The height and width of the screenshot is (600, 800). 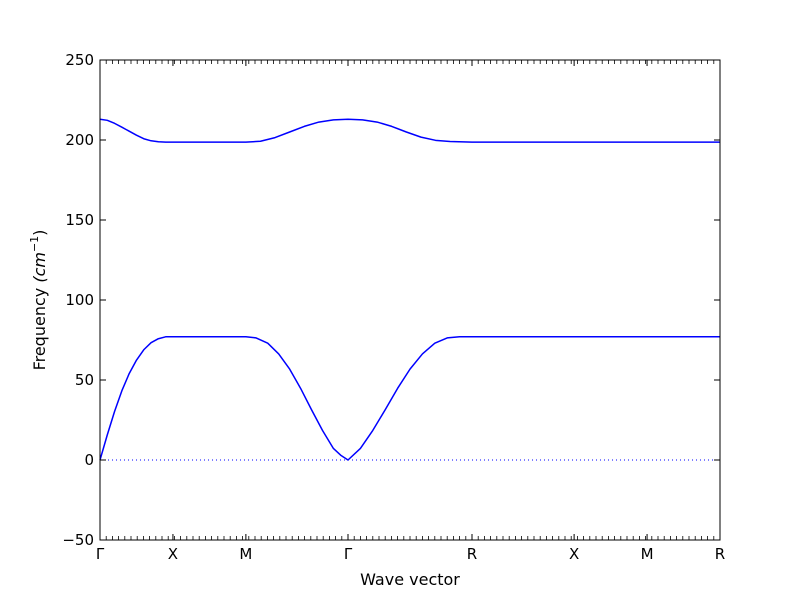 What do you see at coordinates (34, 244) in the screenshot?
I see `y-axis-label-exponent: −1` at bounding box center [34, 244].